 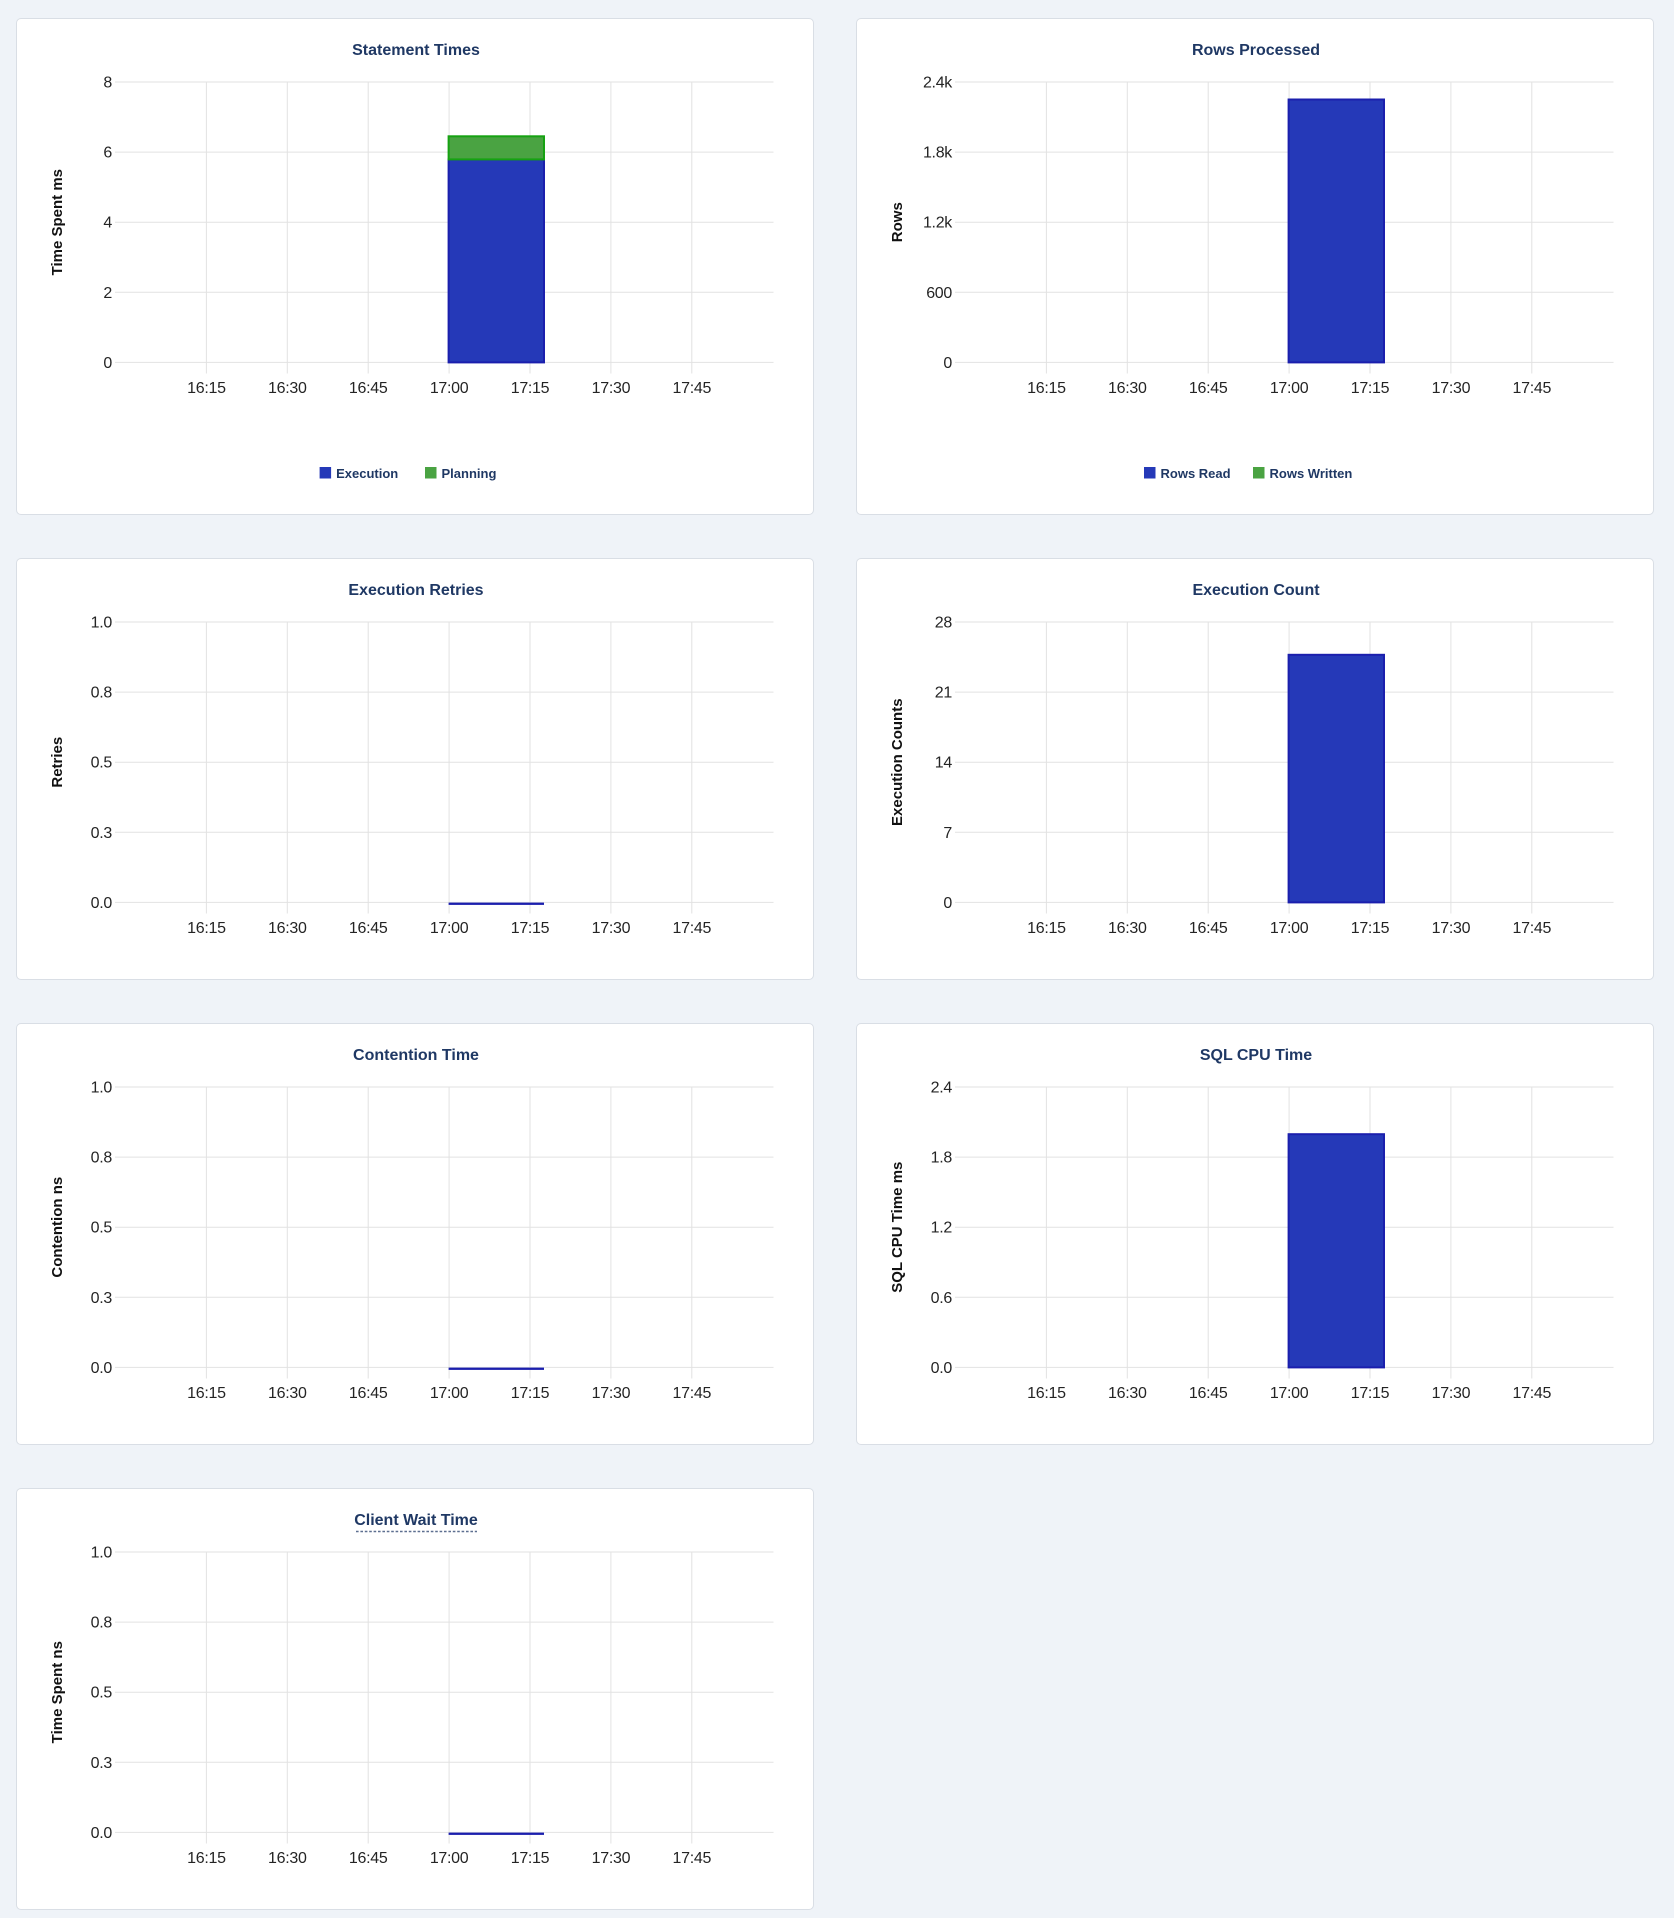 I want to click on svg-text: 6, so click(x=107, y=153).